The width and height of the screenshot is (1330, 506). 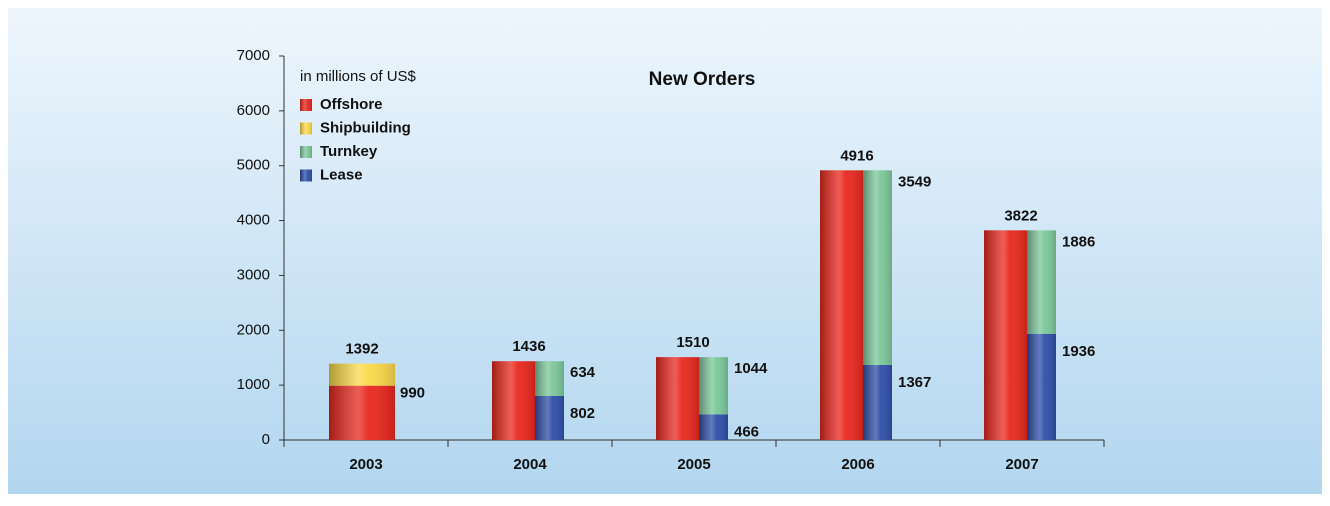 I want to click on value-label: 1436, so click(x=528, y=346).